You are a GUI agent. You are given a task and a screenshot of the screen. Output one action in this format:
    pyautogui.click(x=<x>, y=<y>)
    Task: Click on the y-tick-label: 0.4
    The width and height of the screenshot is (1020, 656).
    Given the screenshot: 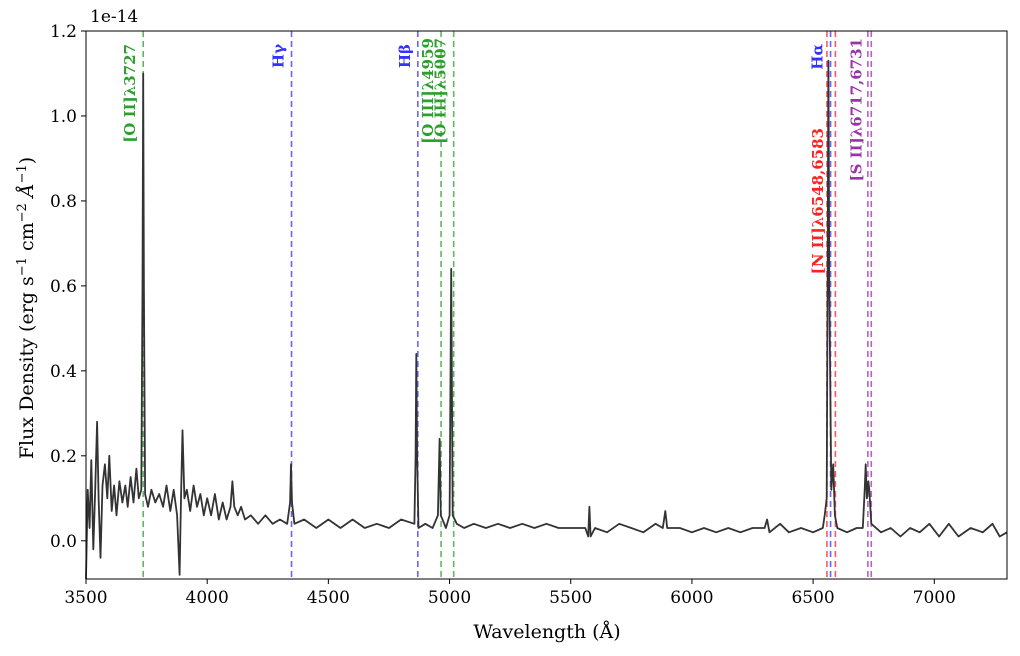 What is the action you would take?
    pyautogui.click(x=63, y=372)
    